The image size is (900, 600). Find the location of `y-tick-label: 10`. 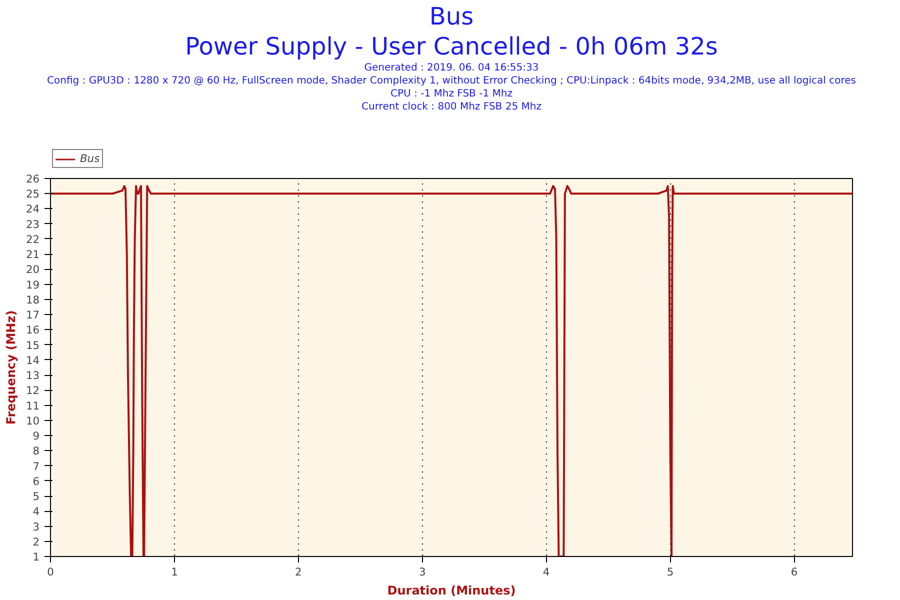

y-tick-label: 10 is located at coordinates (33, 421).